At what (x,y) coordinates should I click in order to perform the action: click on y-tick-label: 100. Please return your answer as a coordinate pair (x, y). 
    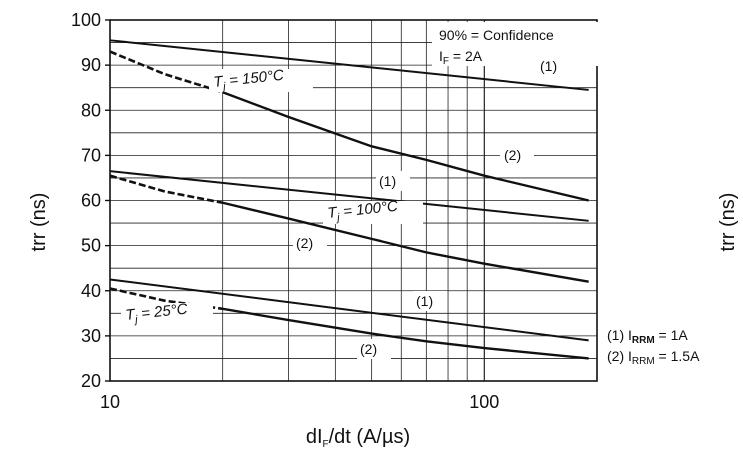
    Looking at the image, I should click on (86, 20).